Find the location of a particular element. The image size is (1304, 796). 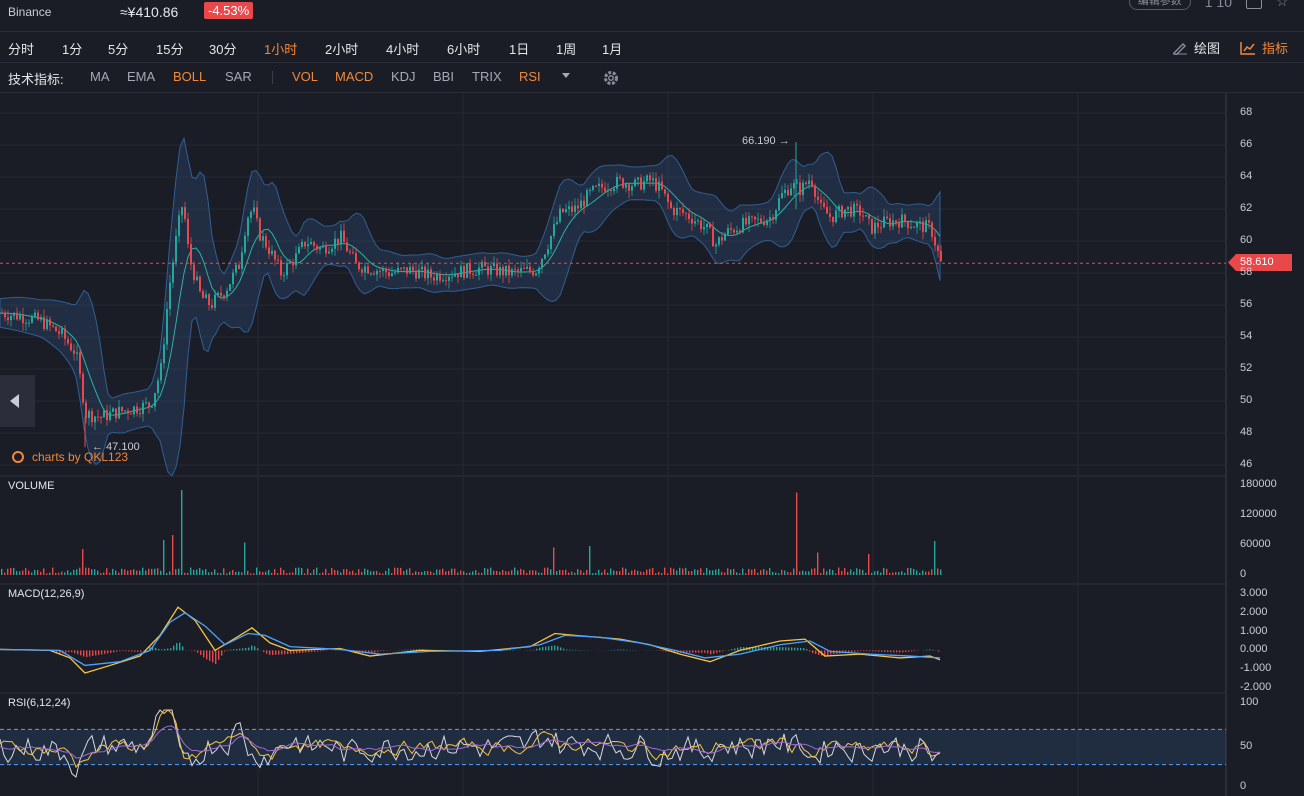

ind-bbi: BBI is located at coordinates (443, 76).